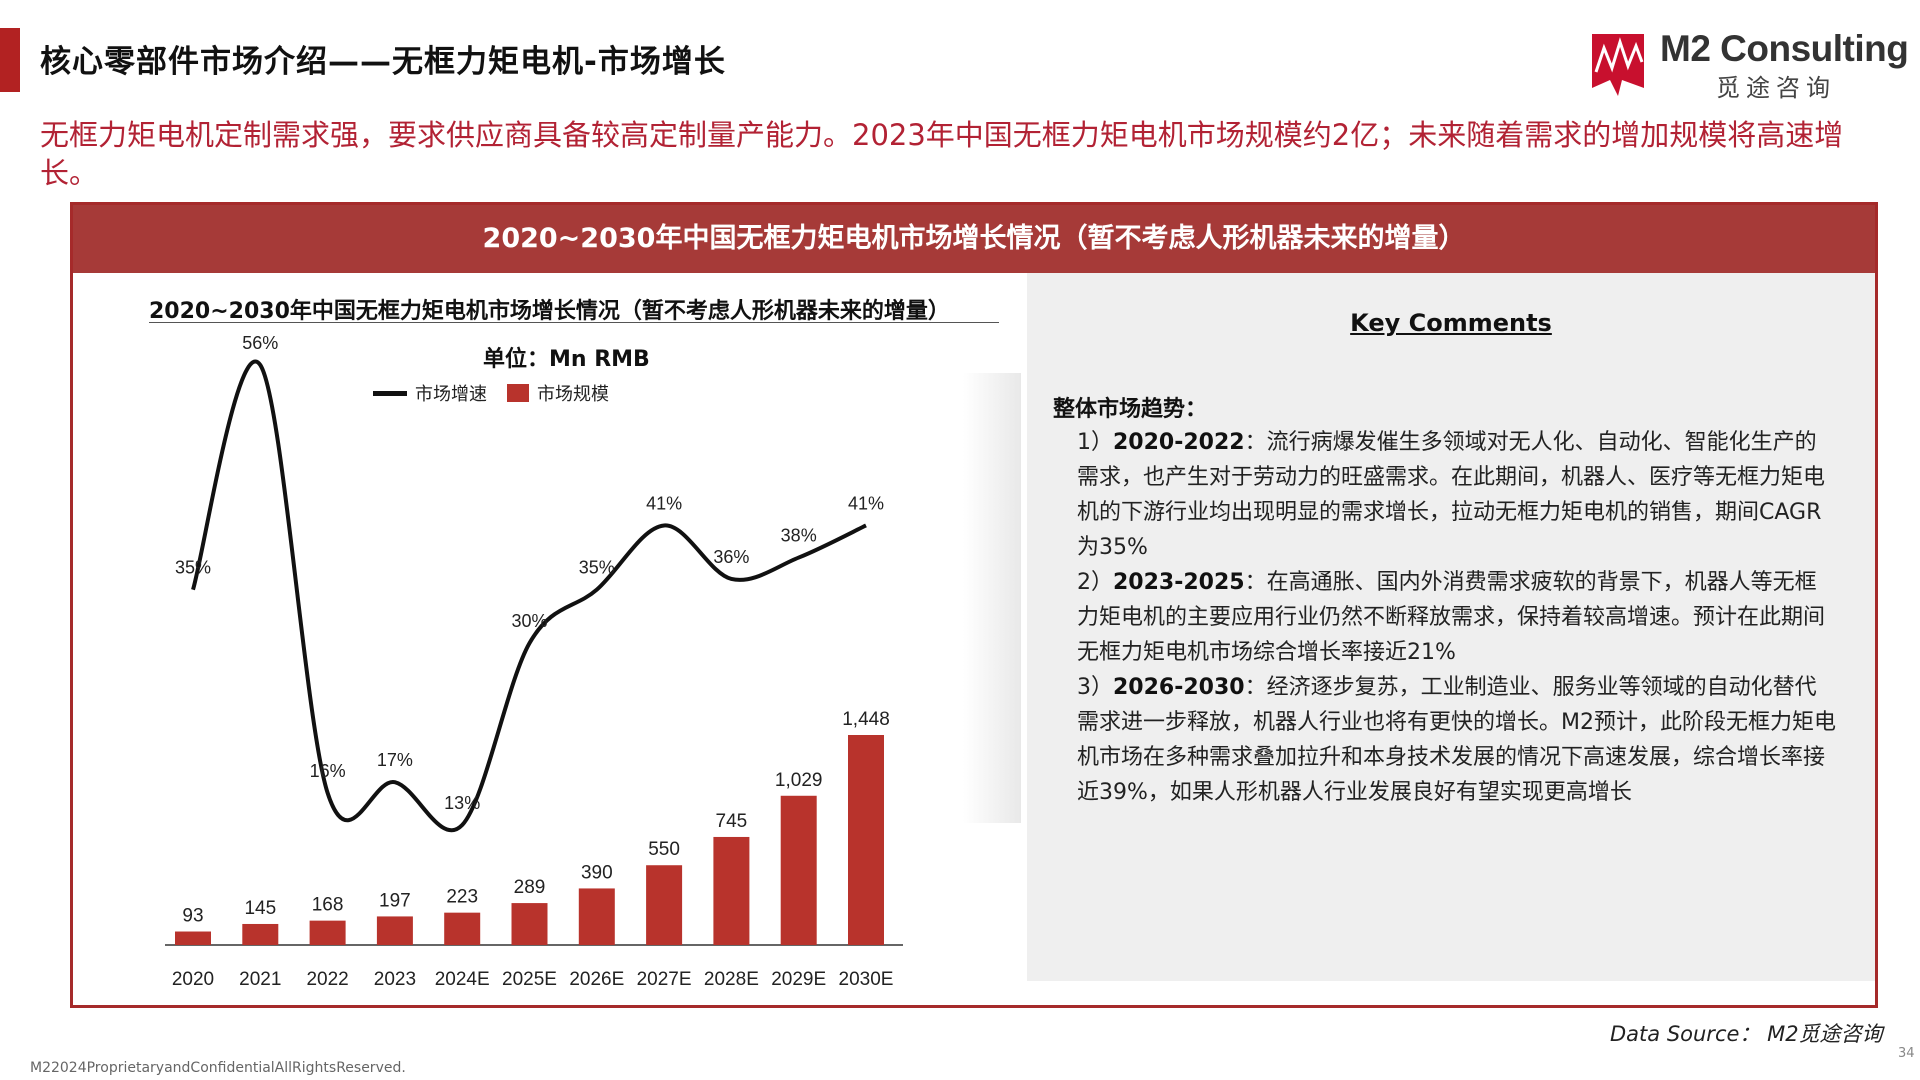 The height and width of the screenshot is (1080, 1920). What do you see at coordinates (974, 239) in the screenshot?
I see `panel-header: 2020~2030年中国无框力矩电机市场增长情况（暂不考虑人形机器未来的增量）` at bounding box center [974, 239].